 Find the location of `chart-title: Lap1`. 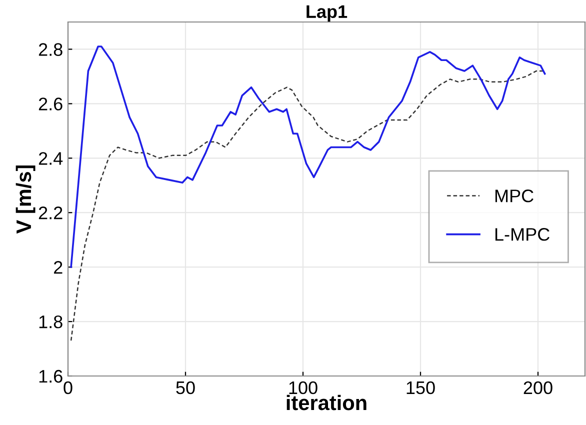

chart-title: Lap1 is located at coordinates (327, 13).